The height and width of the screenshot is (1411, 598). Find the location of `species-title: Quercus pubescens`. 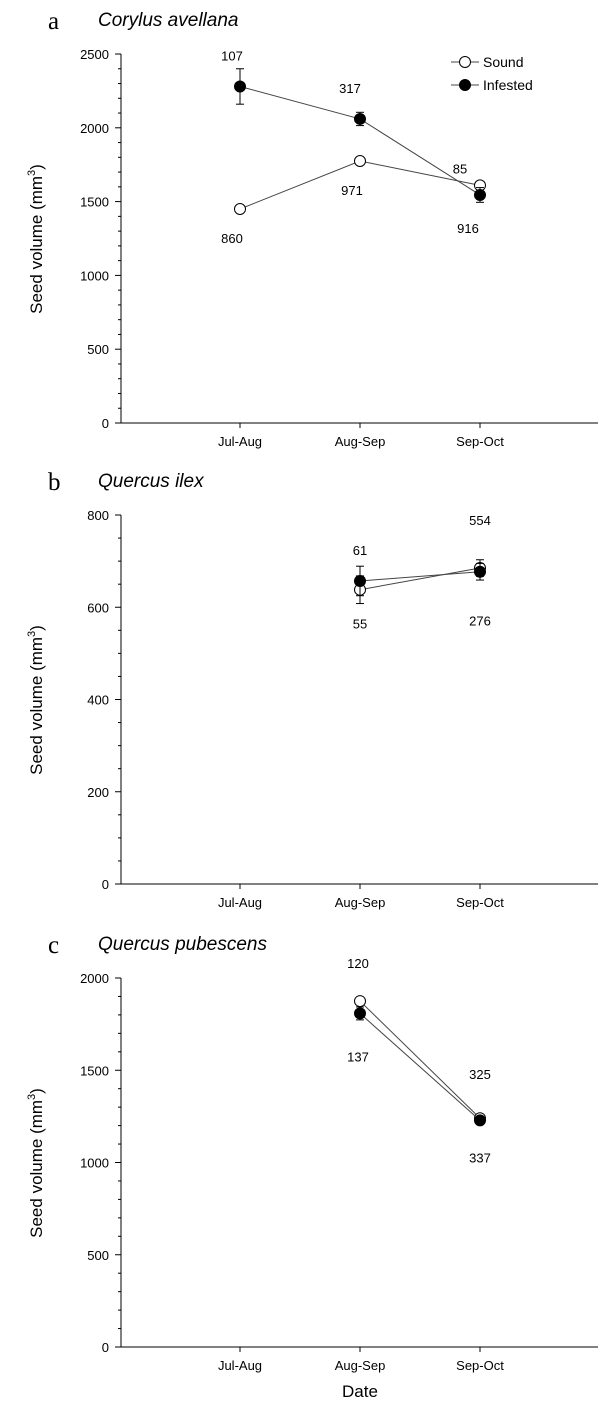

species-title: Quercus pubescens is located at coordinates (182, 944).